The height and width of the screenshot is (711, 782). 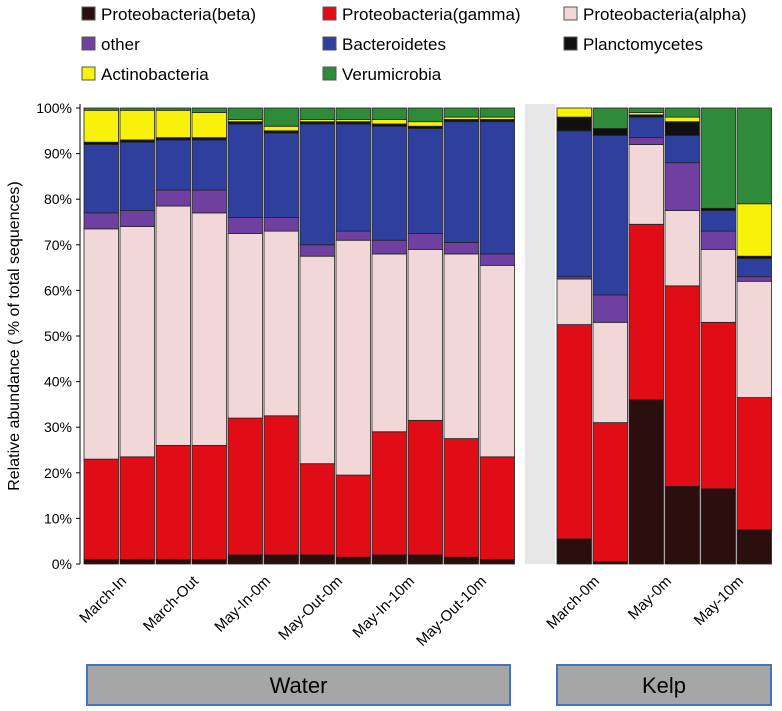 I want to click on legend-swatch-actinobacteria, so click(x=88, y=73).